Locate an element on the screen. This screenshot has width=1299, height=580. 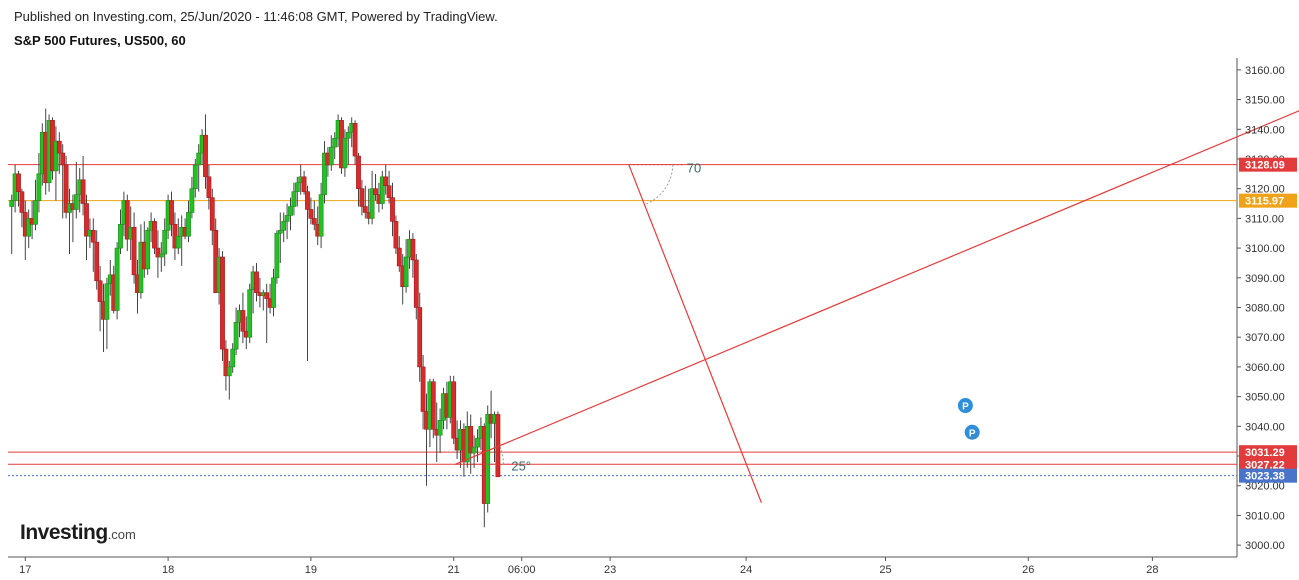
price-tag-label: 3128.09 is located at coordinates (1265, 166).